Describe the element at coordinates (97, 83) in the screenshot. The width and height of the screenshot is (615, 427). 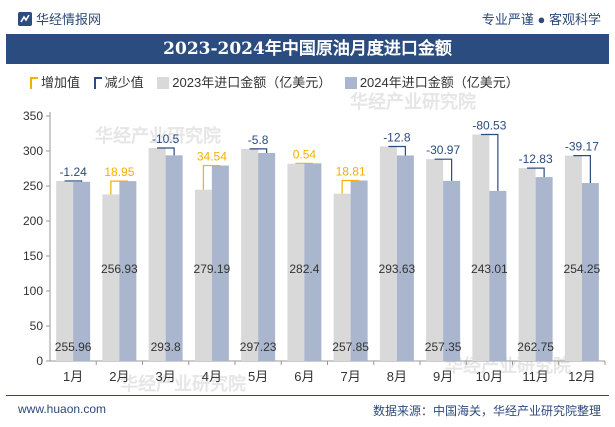
I see `legend-decrease-swatch` at that location.